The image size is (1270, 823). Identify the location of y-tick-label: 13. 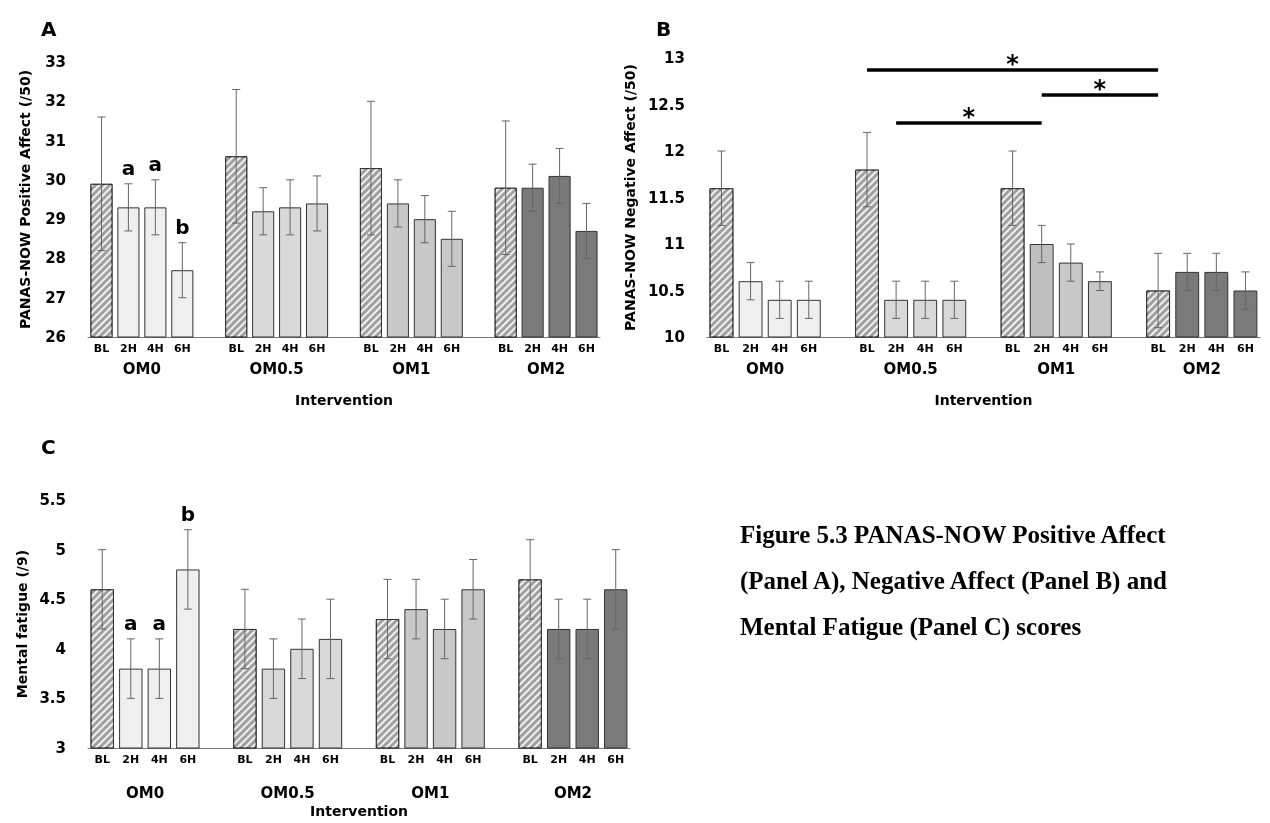
(674, 58).